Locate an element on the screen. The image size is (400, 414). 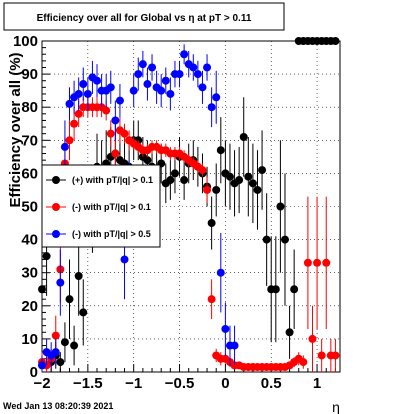
y-axis-label: Efficiency over all (%) is located at coordinates (15, 129).